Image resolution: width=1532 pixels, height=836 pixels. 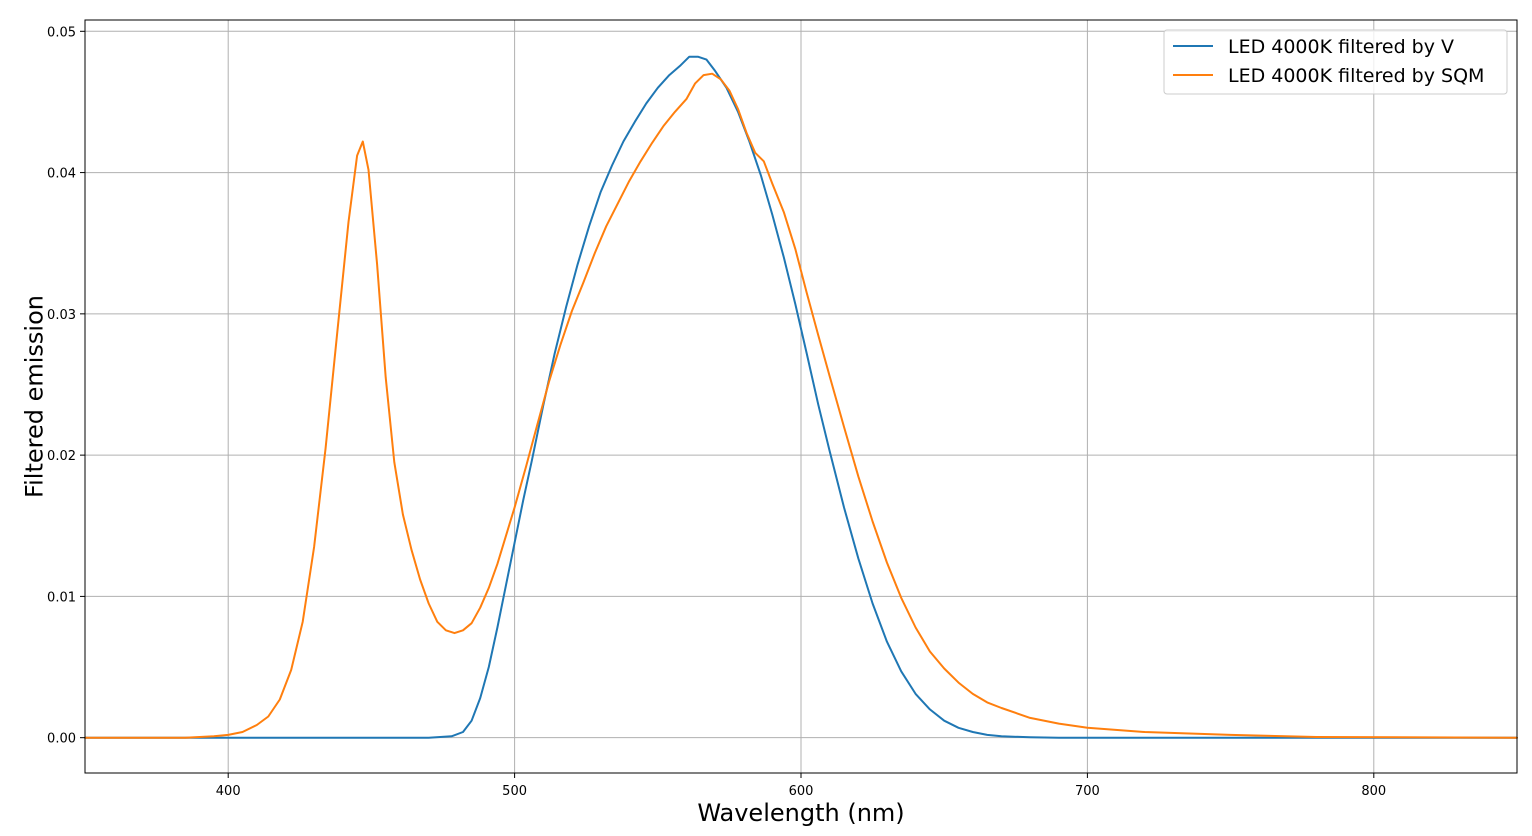 What do you see at coordinates (66, 386) in the screenshot?
I see `y-axis-ticks: 0.00 0.01 0.02 0.03 0.04 0.05` at bounding box center [66, 386].